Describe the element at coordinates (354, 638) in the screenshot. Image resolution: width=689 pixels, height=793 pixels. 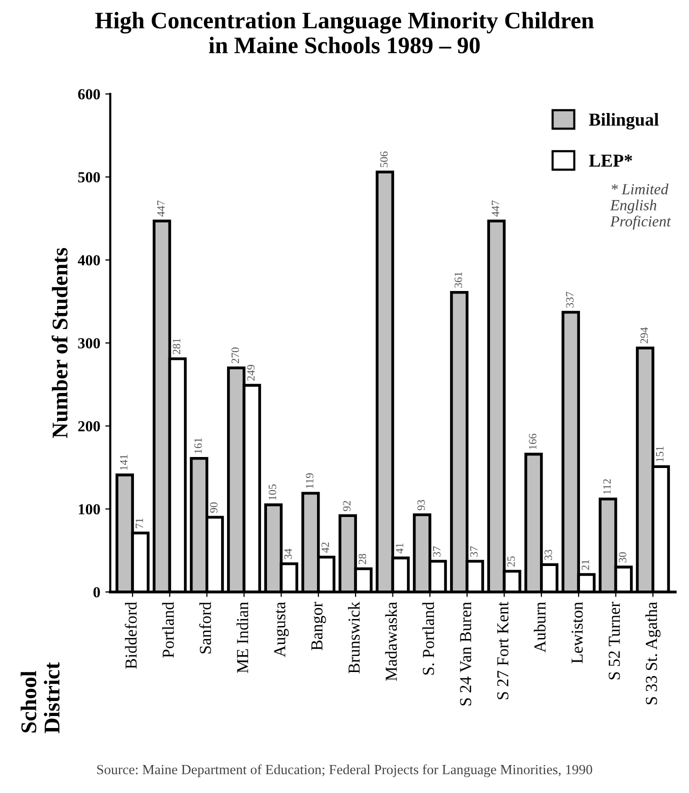
I see `x-tick-label: Brunswick` at that location.